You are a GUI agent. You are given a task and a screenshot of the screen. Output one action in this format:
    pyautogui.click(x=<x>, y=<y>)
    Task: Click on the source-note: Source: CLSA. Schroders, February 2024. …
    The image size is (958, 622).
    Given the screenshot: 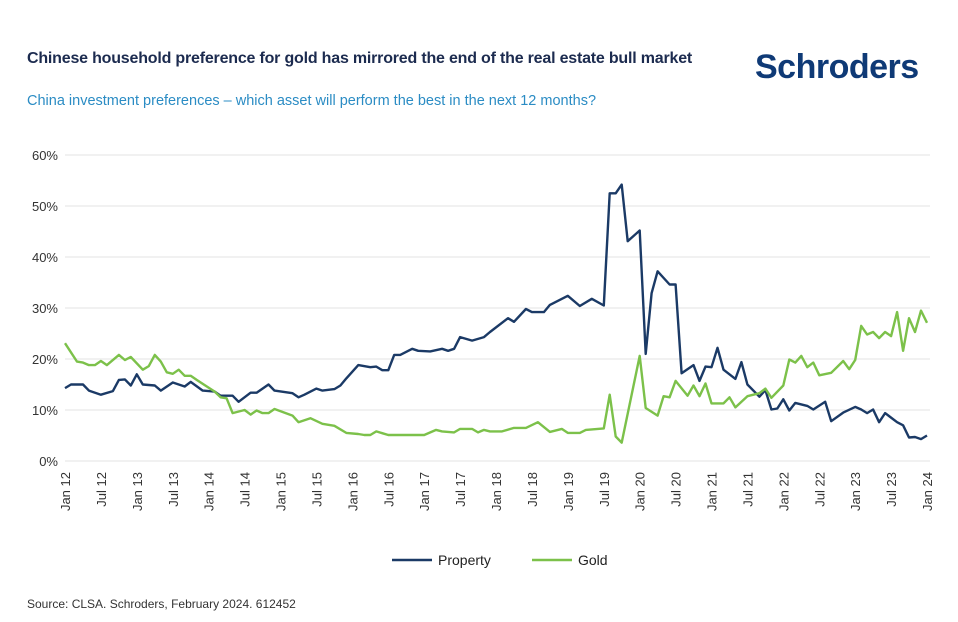 What is the action you would take?
    pyautogui.click(x=161, y=604)
    